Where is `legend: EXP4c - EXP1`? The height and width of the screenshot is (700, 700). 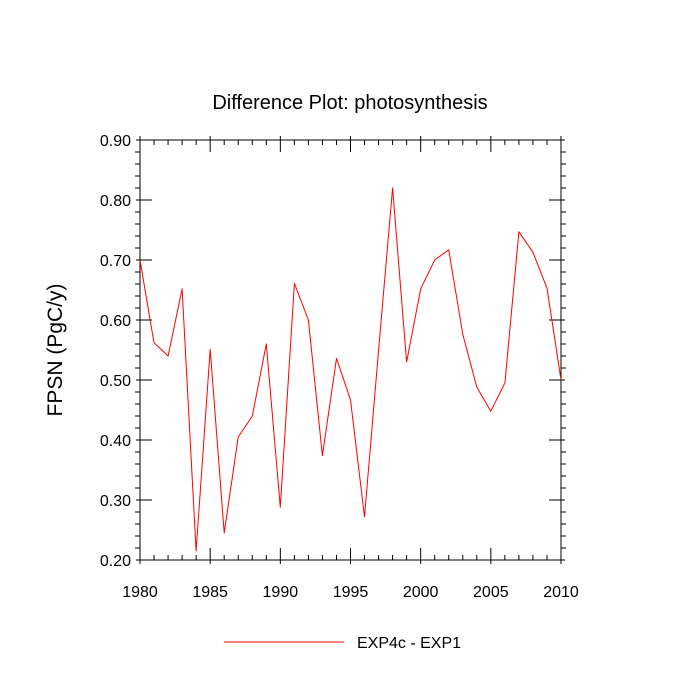
legend: EXP4c - EXP1 is located at coordinates (342, 643).